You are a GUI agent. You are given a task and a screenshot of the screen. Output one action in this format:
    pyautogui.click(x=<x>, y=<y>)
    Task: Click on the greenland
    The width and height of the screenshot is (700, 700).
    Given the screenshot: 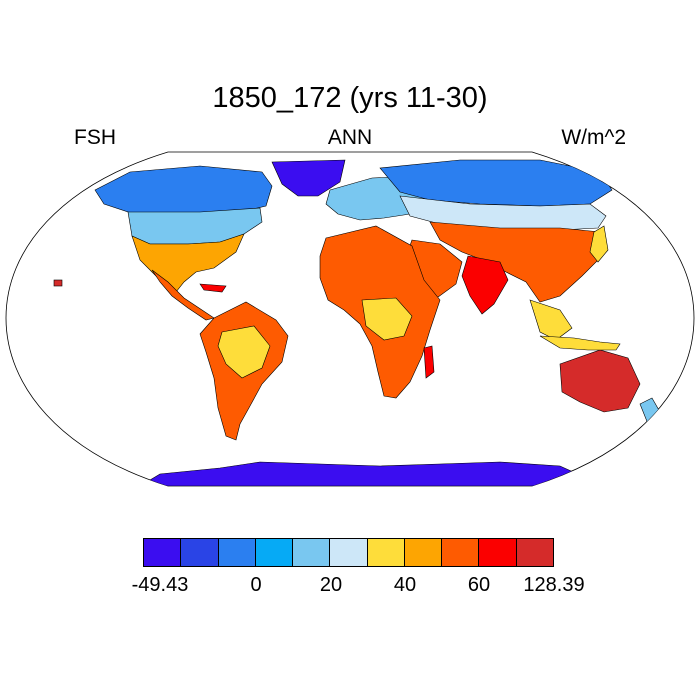 What is the action you would take?
    pyautogui.click(x=308, y=178)
    